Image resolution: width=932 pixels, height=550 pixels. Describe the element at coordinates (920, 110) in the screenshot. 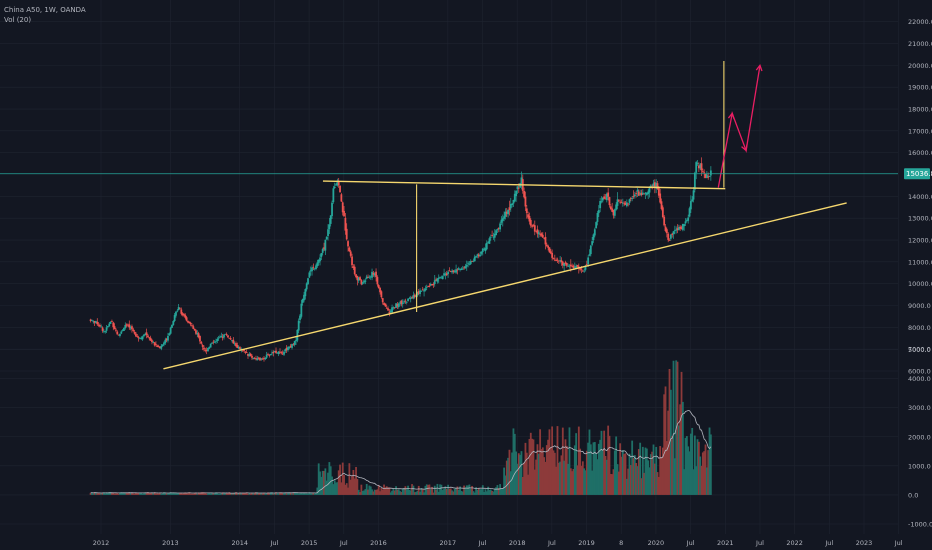

I see `price-tick-label: 18000.0` at that location.